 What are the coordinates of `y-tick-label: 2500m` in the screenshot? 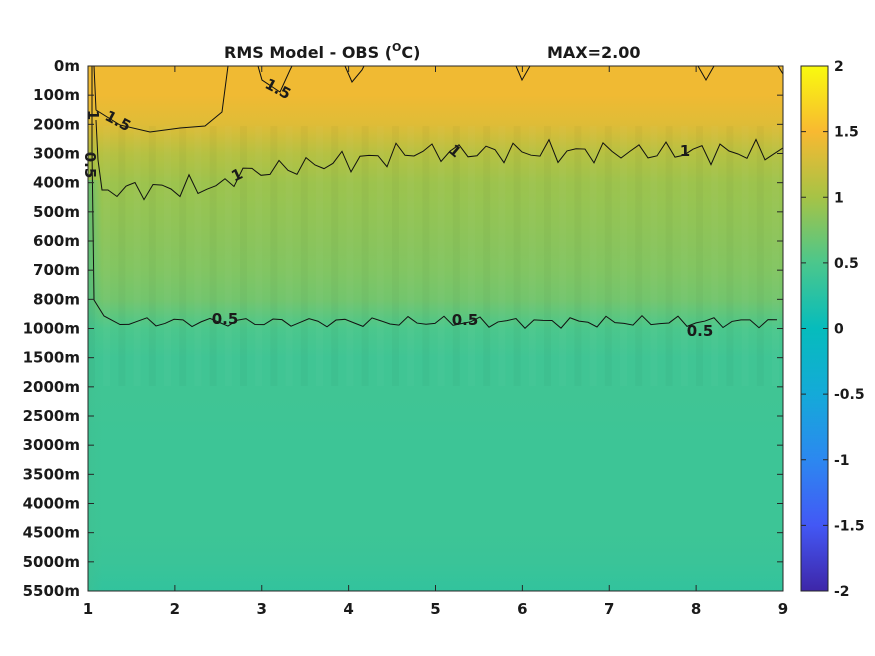 It's located at (51, 416).